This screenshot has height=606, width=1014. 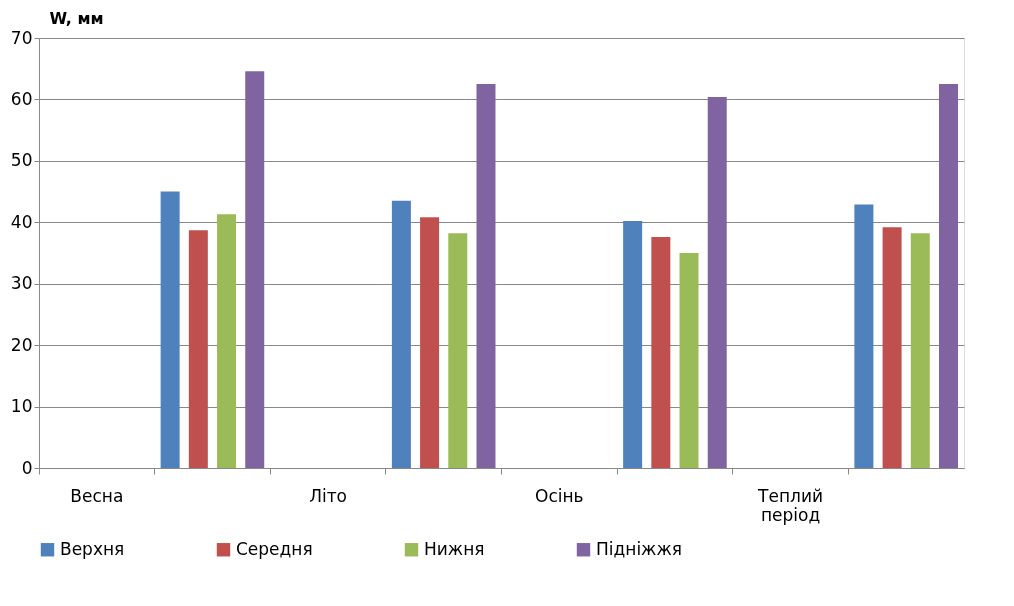 What do you see at coordinates (76, 18) in the screenshot?
I see `y-axis-title: W, мм` at bounding box center [76, 18].